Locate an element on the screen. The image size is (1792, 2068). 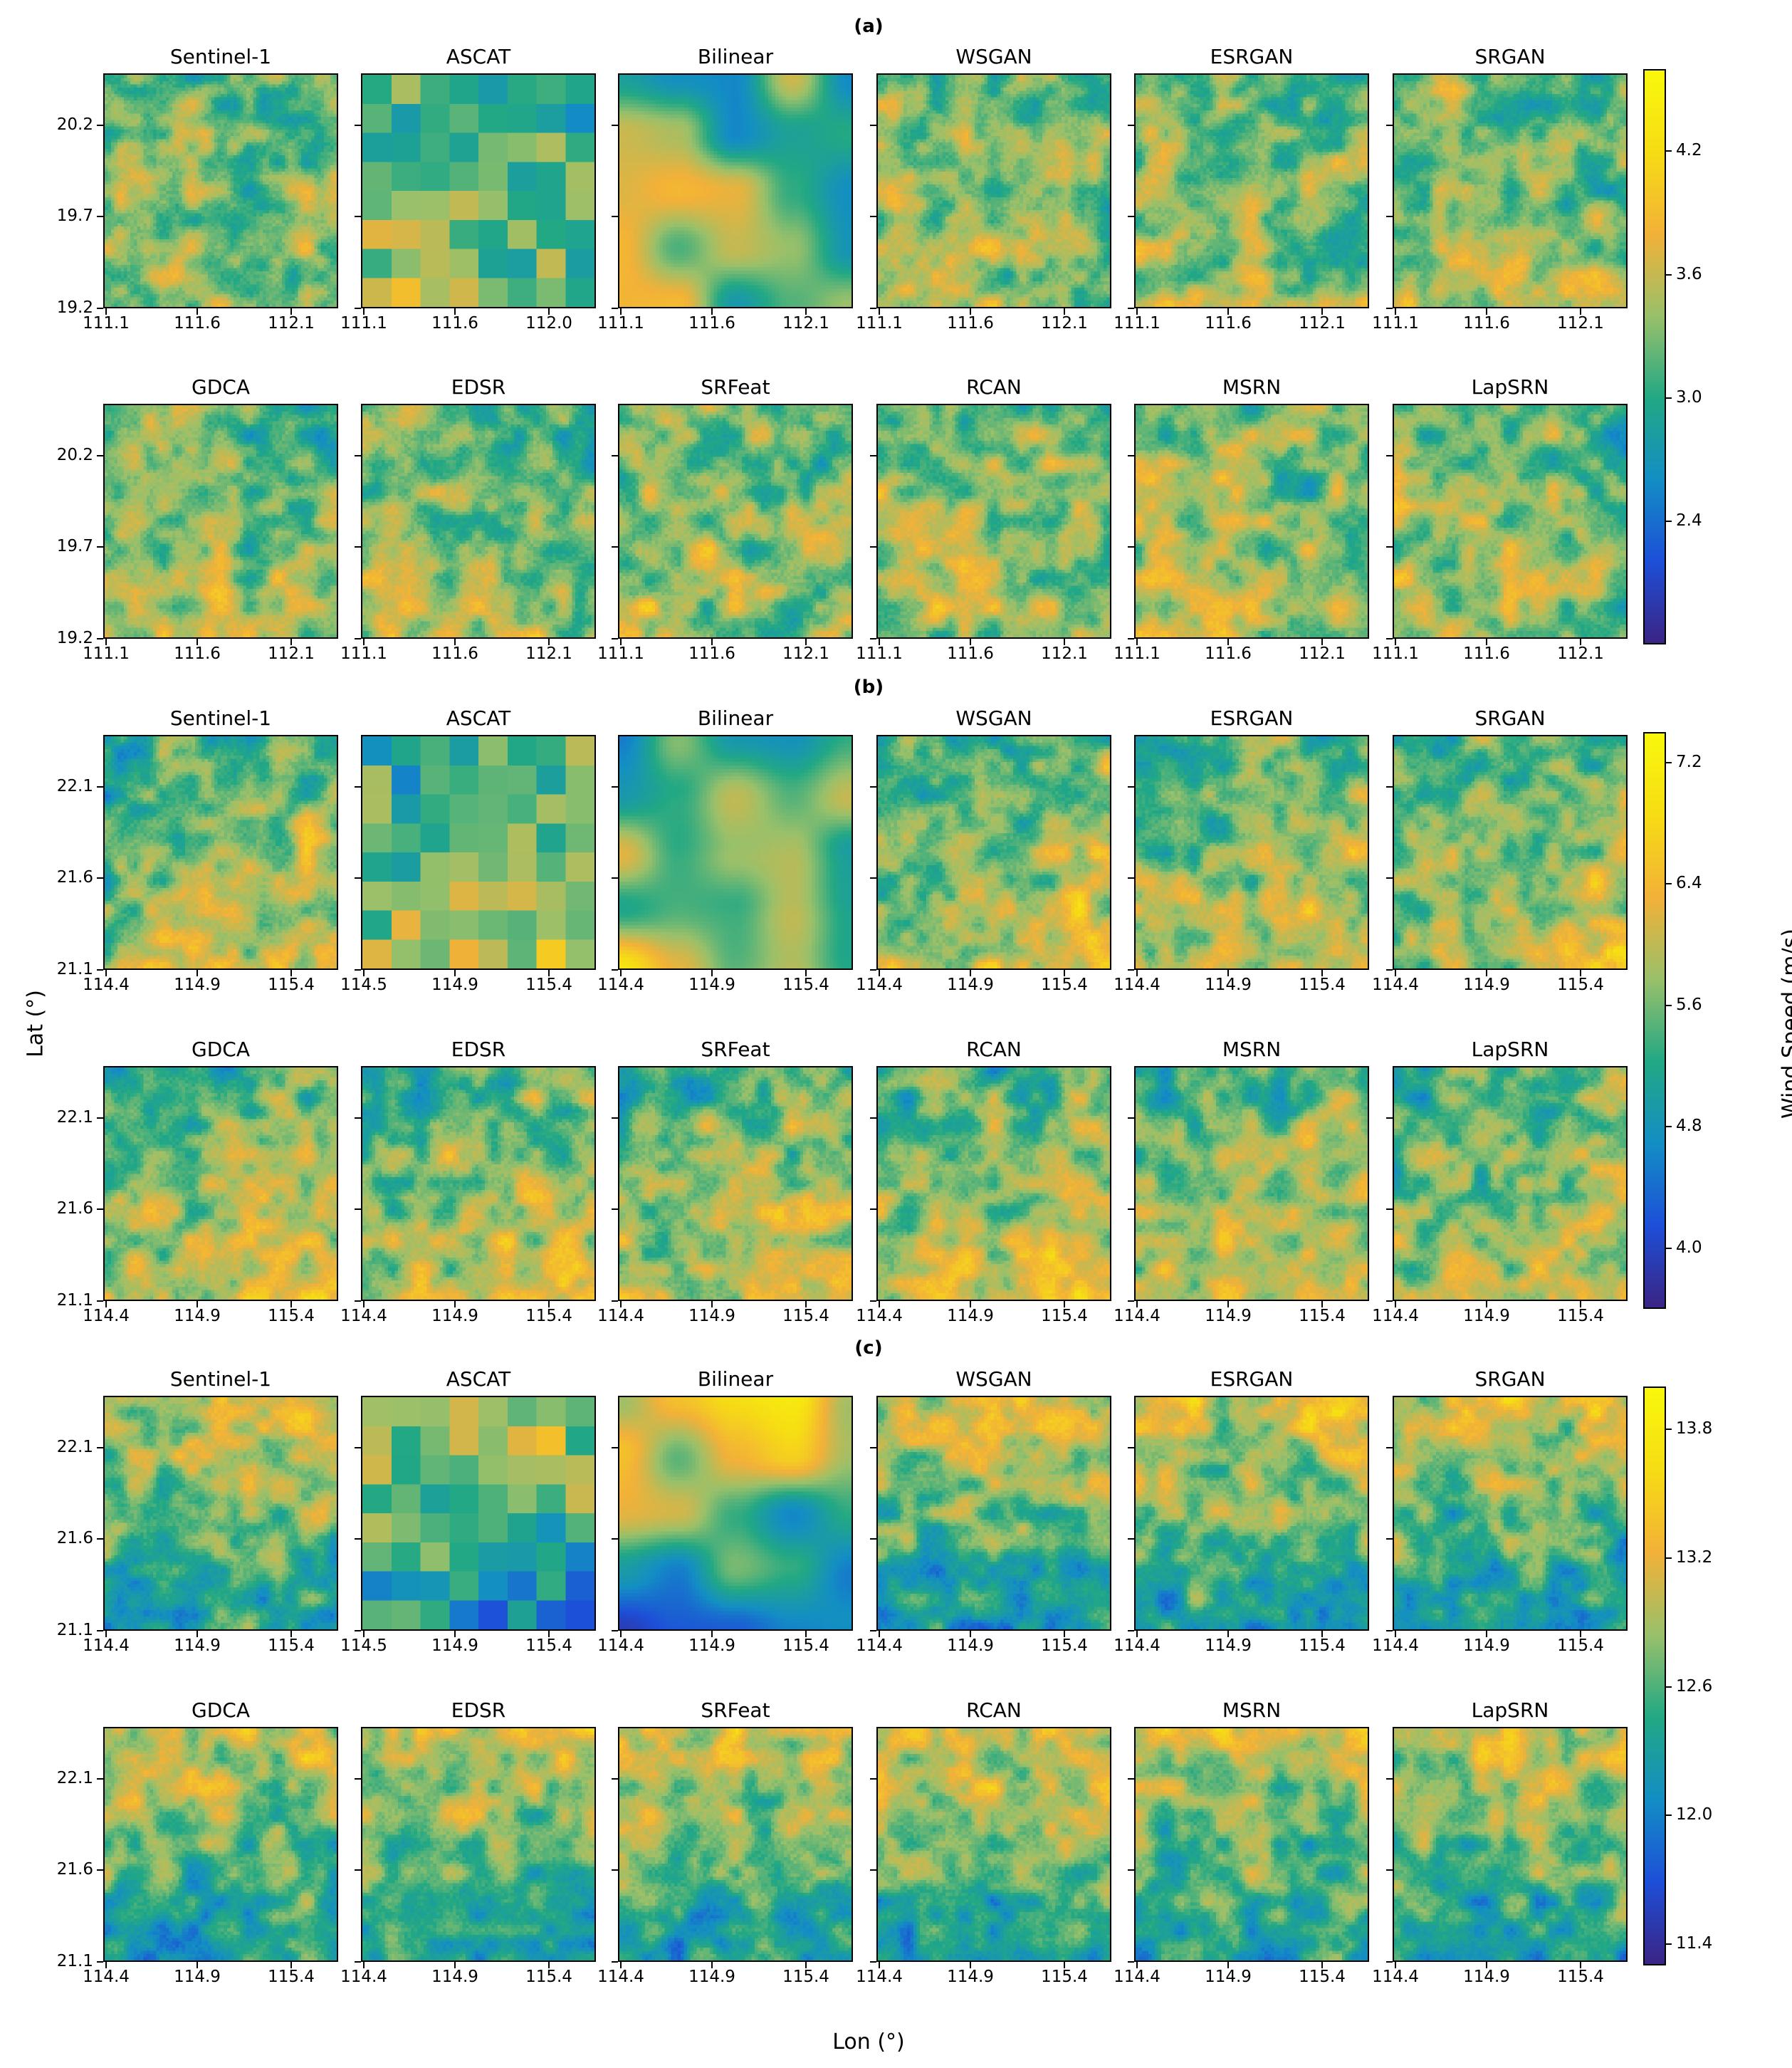
panel-title: ASCAT is located at coordinates (478, 718).